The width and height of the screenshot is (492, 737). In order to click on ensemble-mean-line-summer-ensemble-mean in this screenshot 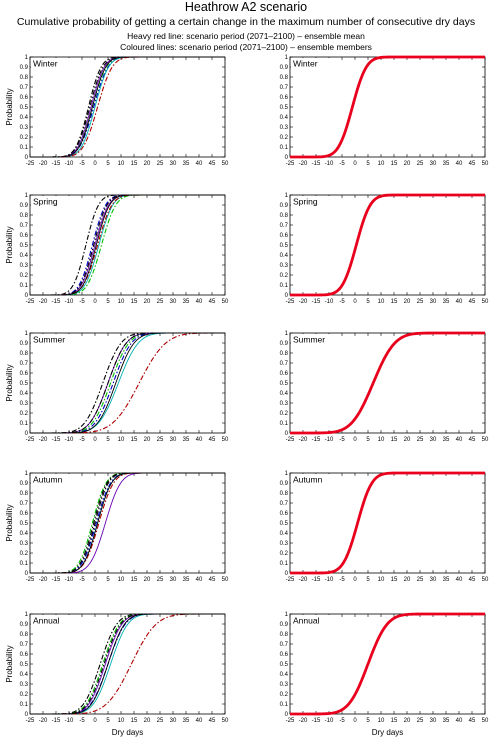, I will do `click(387, 383)`.